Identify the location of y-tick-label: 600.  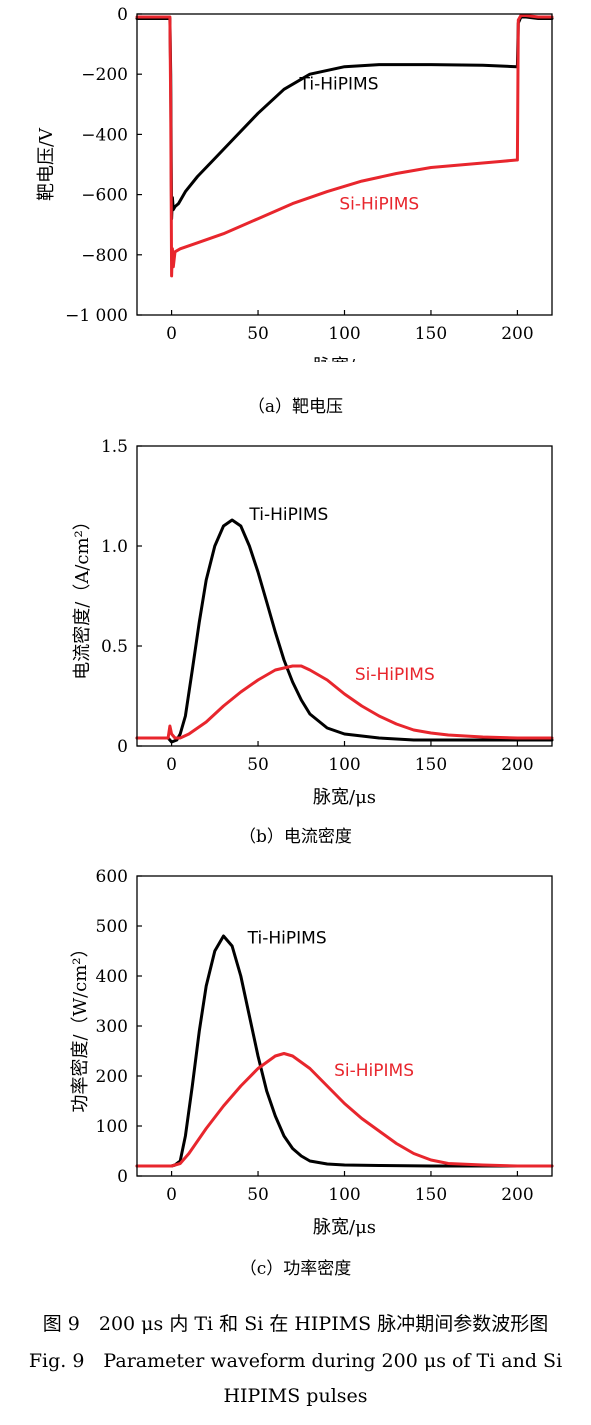
(112, 877).